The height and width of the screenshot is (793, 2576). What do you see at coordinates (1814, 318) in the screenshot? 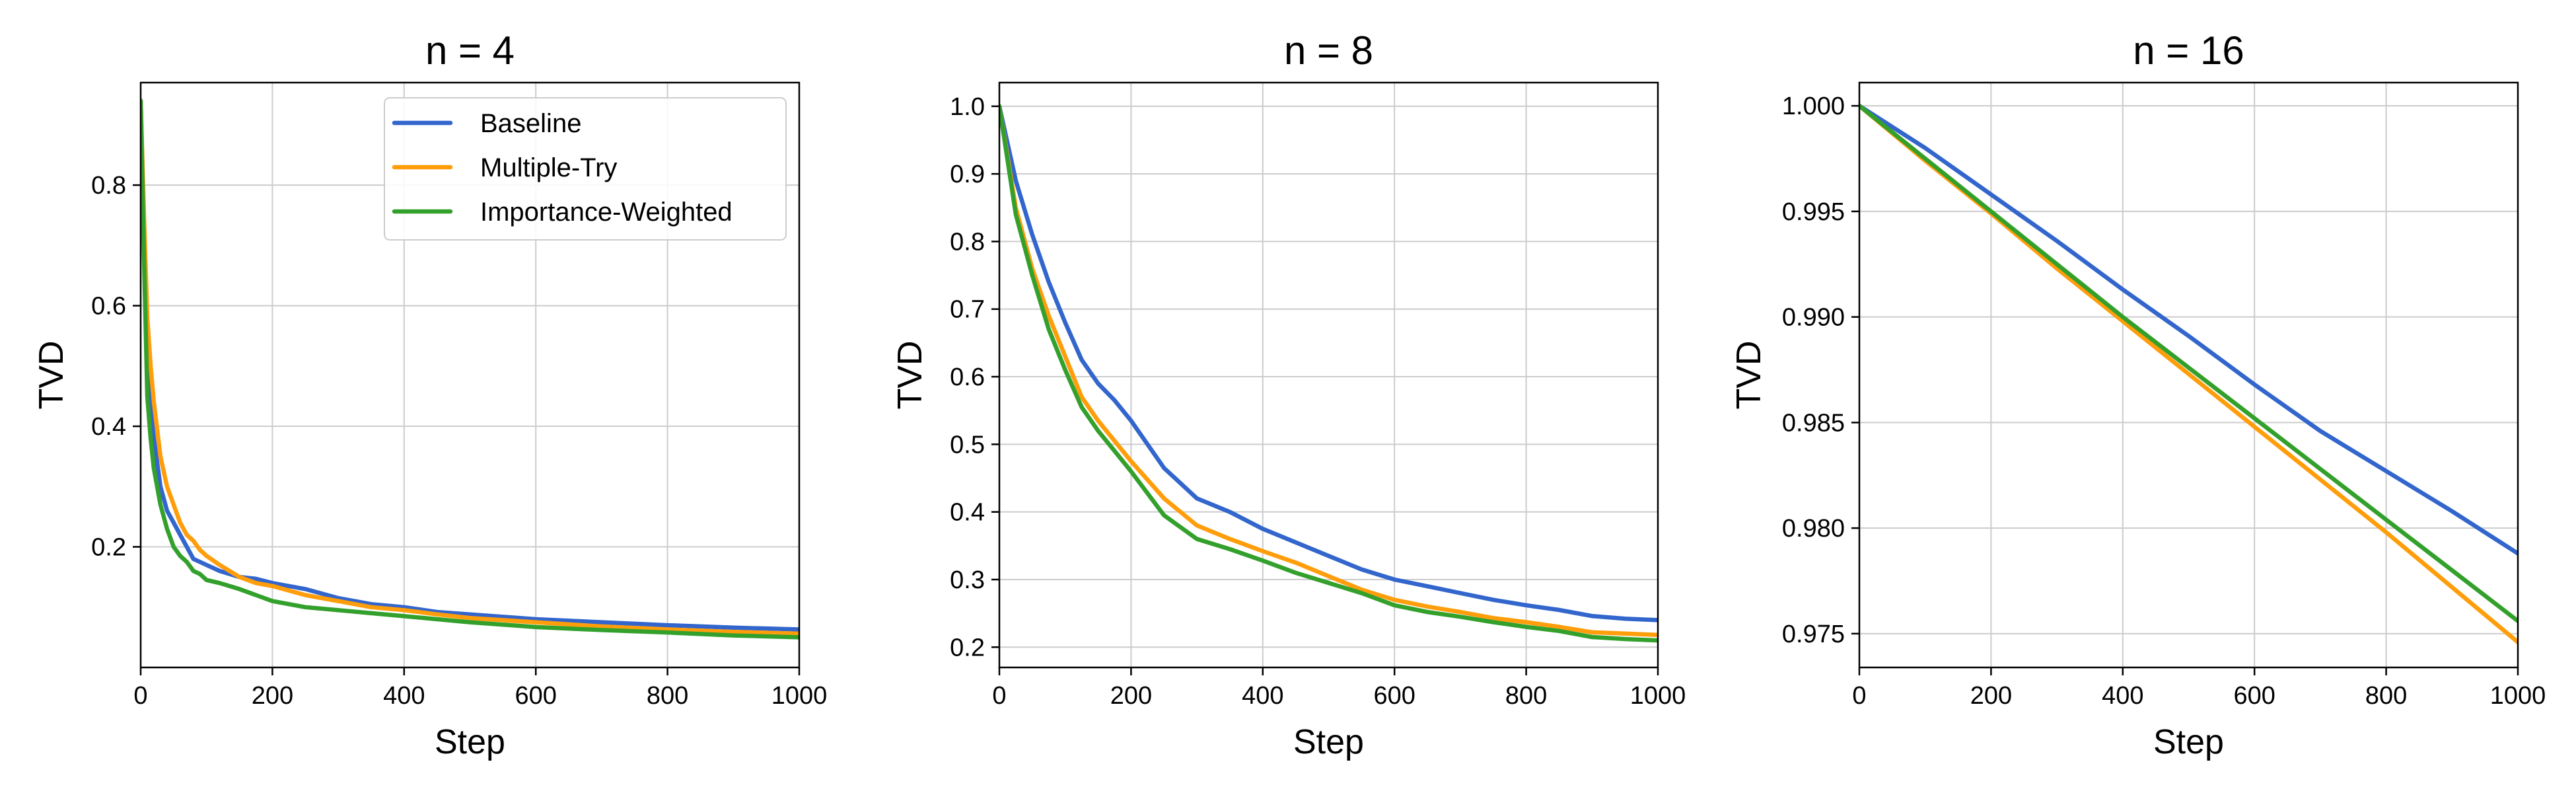
I see `y-tick-label: 0.990` at bounding box center [1814, 318].